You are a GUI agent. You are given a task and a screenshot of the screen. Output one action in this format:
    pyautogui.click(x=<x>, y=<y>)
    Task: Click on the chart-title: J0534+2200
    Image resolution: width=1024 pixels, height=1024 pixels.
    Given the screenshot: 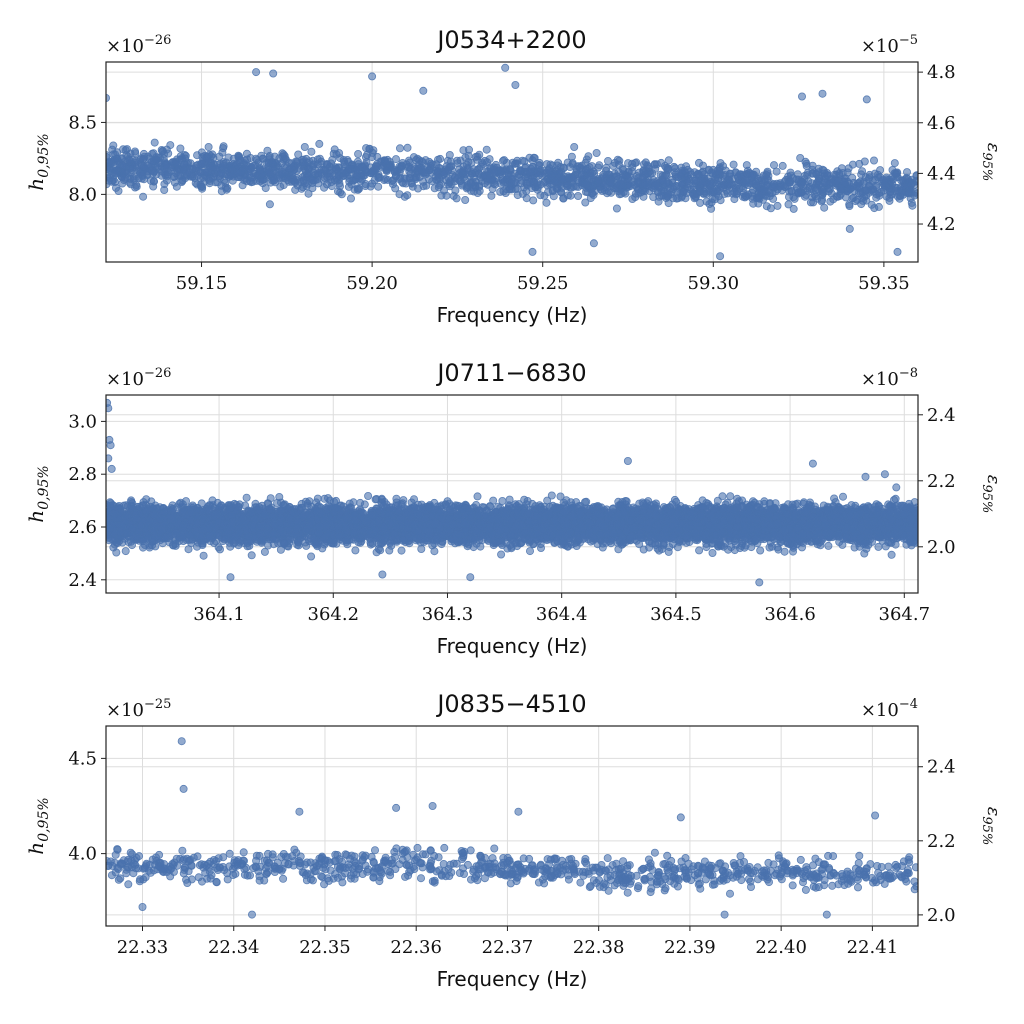 What is the action you would take?
    pyautogui.click(x=510, y=40)
    